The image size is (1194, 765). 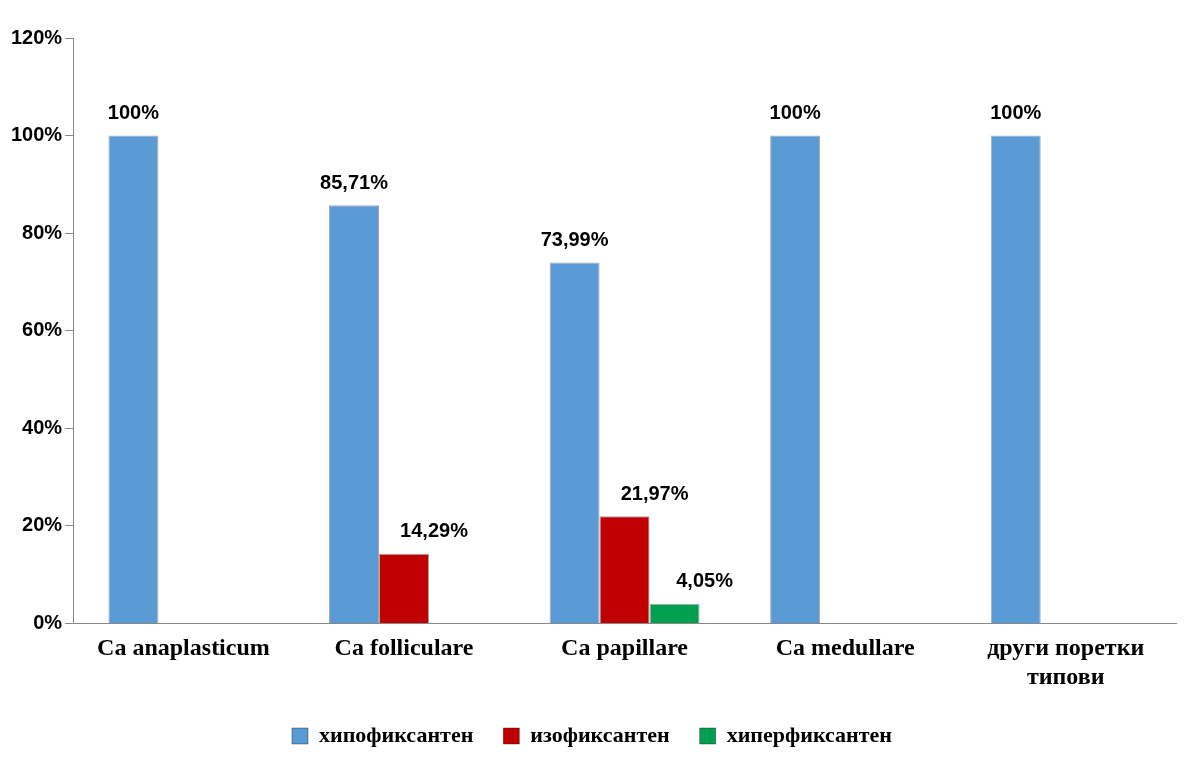 What do you see at coordinates (48, 621) in the screenshot?
I see `y-tick-label: 0%` at bounding box center [48, 621].